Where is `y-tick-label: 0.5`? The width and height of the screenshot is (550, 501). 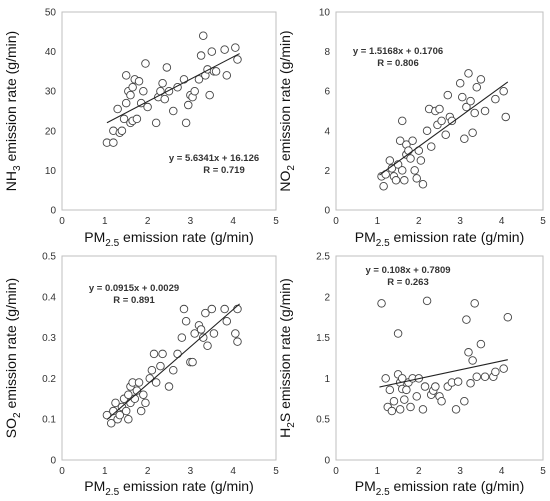
y-tick-label: 0.5 is located at coordinates (49, 257).